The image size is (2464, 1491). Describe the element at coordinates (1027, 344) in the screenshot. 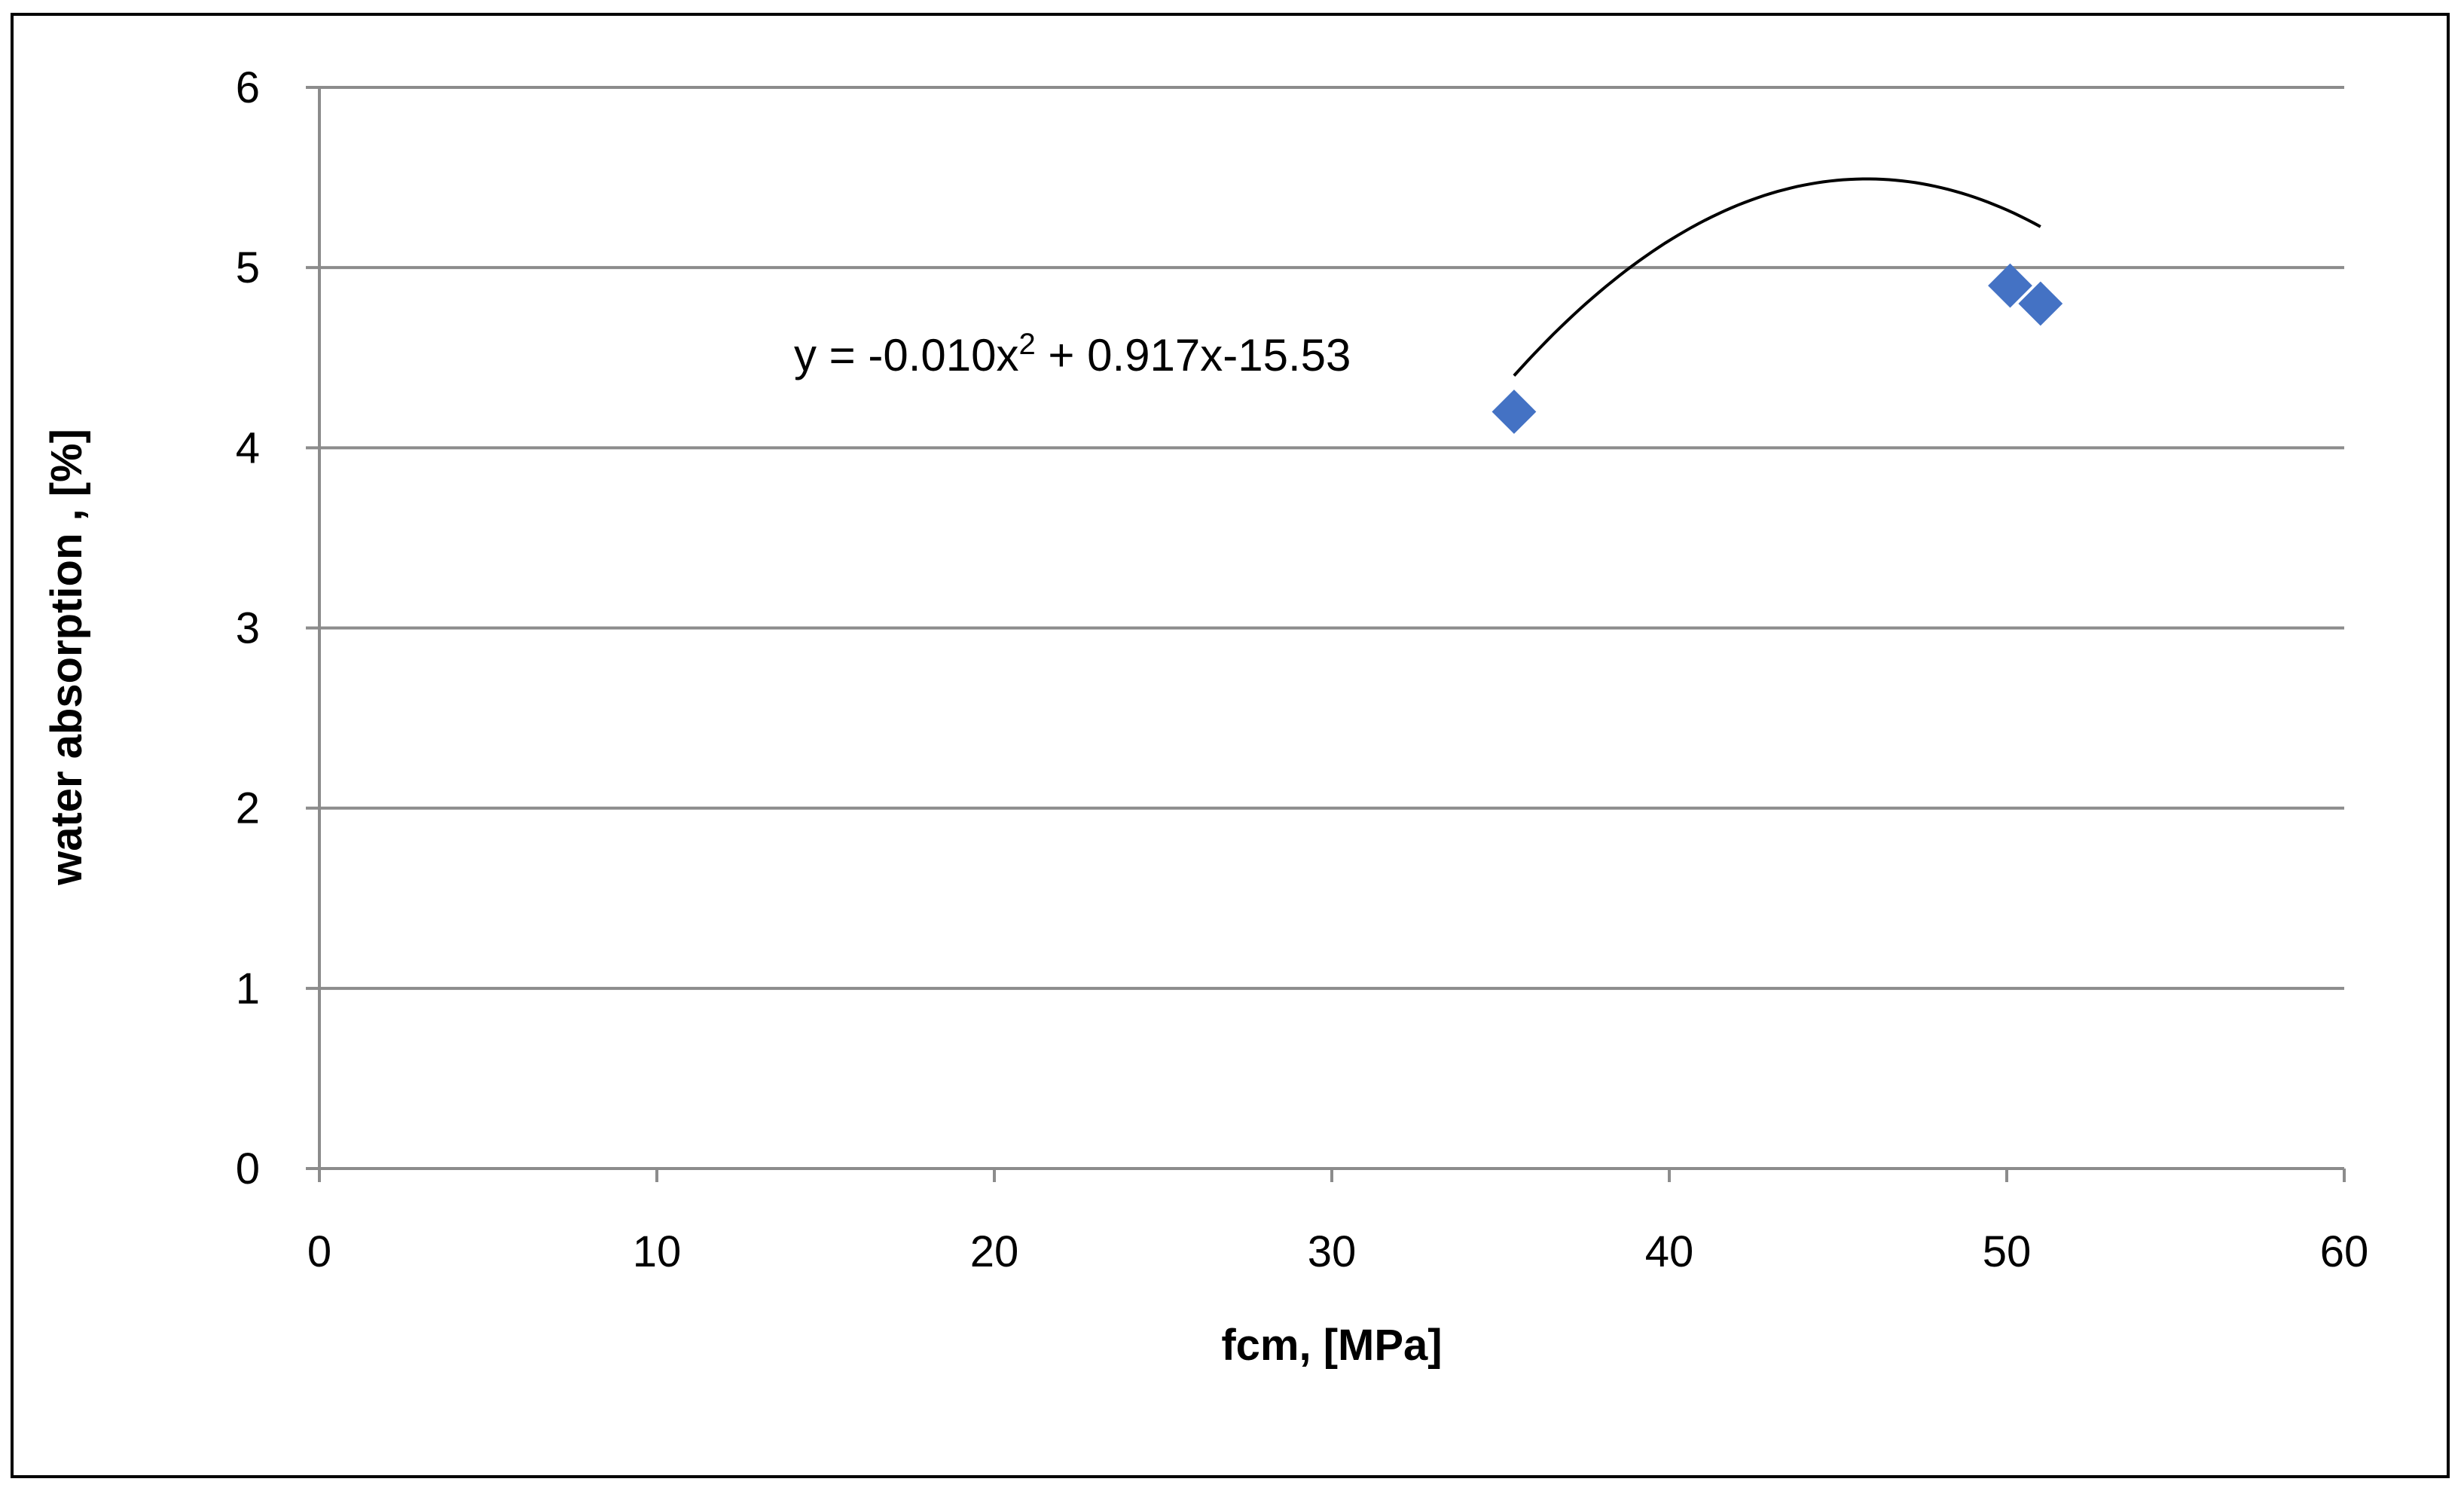

I see `equation-superscript: 2` at that location.